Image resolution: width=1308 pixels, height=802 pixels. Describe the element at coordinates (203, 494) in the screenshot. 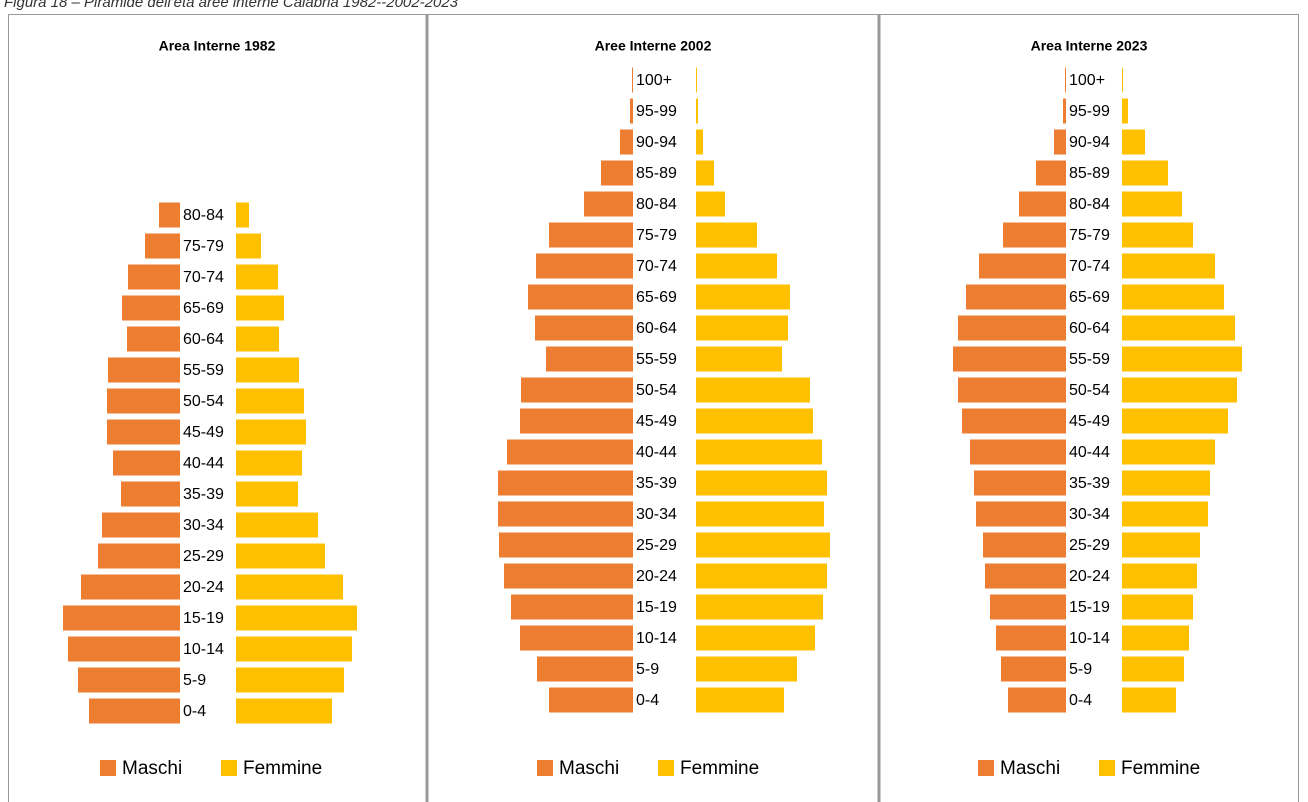

I see `category-label: 35-39` at that location.